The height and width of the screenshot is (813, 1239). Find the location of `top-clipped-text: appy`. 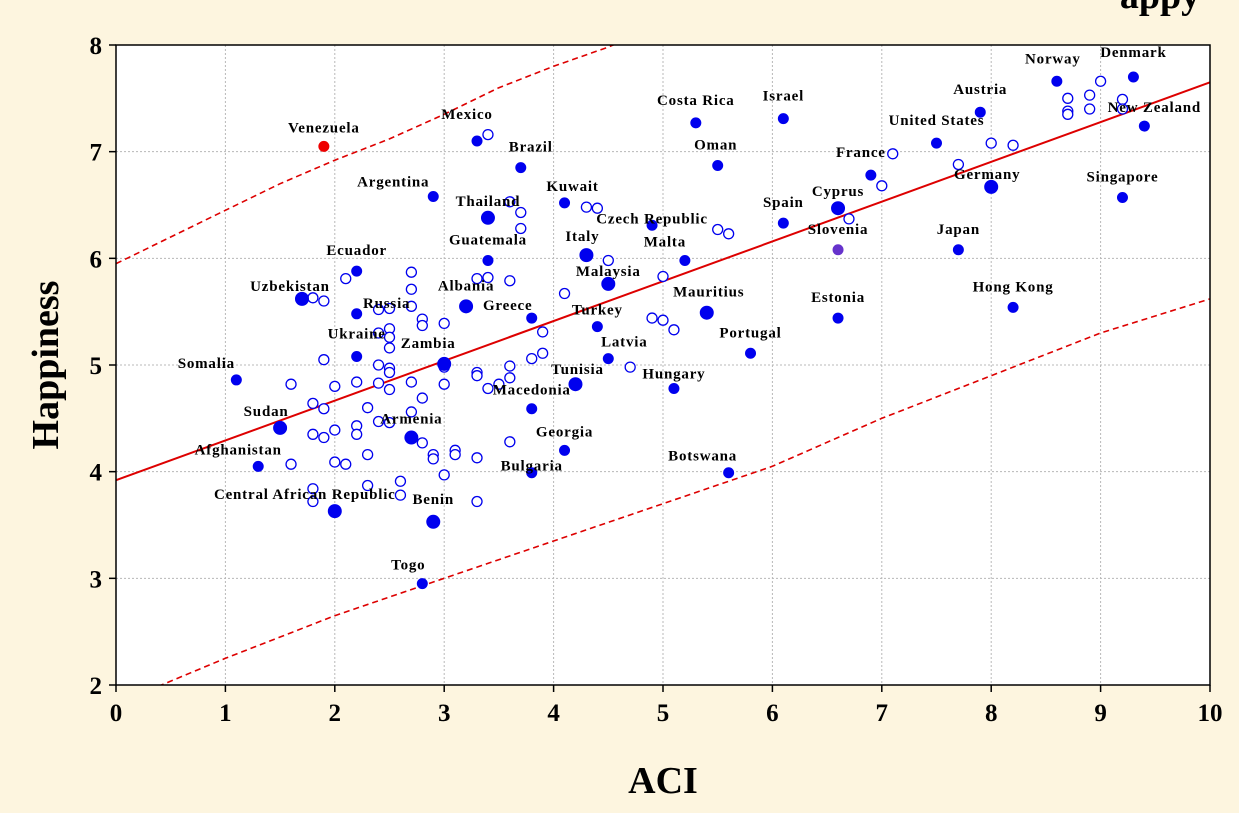

top-clipped-text: appy is located at coordinates (1160, 8).